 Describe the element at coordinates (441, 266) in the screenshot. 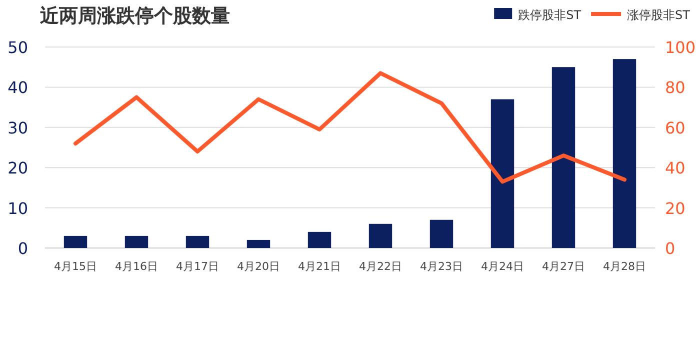

I see `x-tick-label: 4月23日` at that location.